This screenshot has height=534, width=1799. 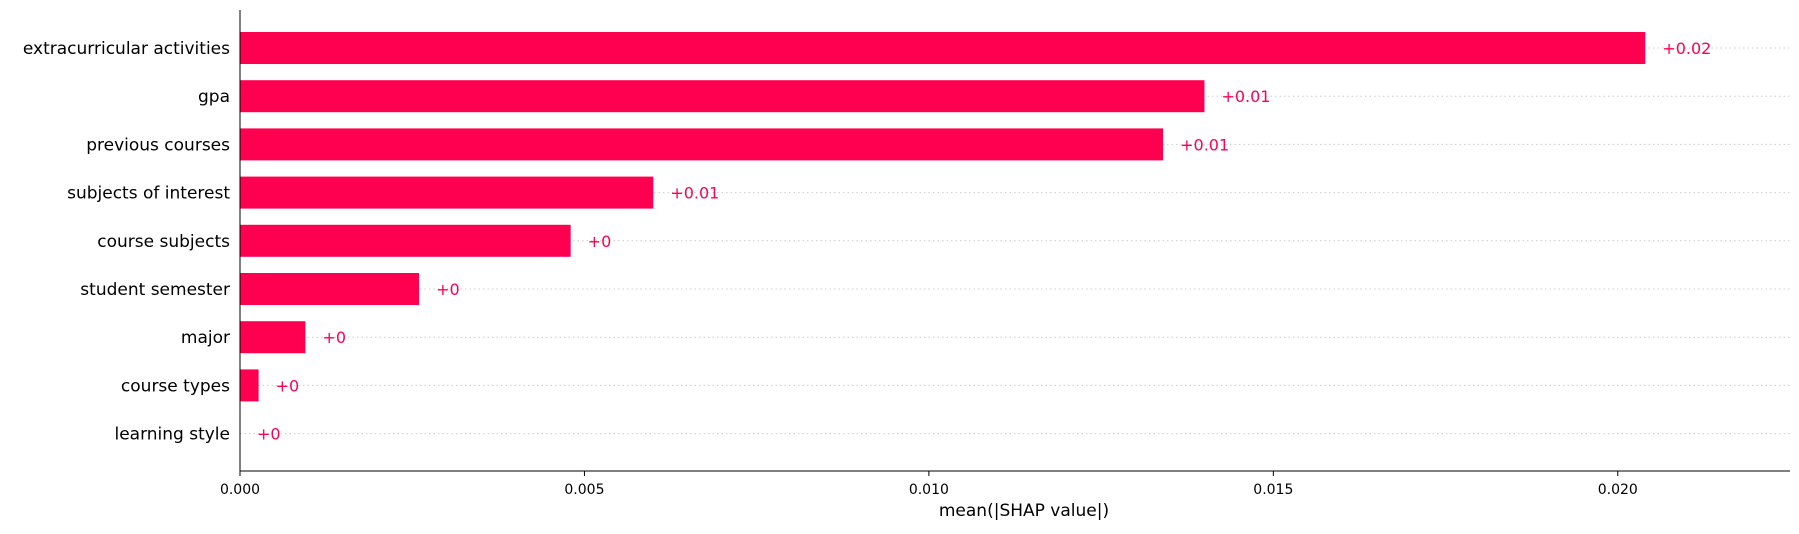 I want to click on category-label: major, so click(x=205, y=338).